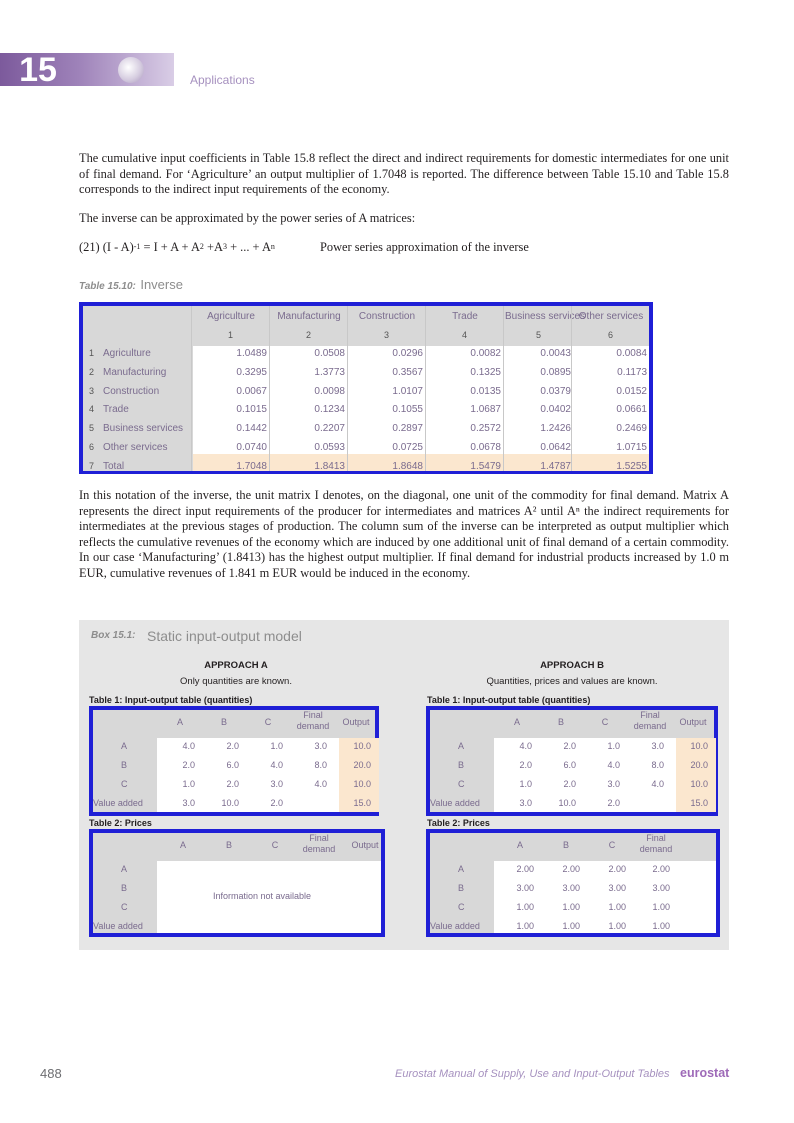 Image resolution: width=794 pixels, height=1123 pixels. What do you see at coordinates (631, 391) in the screenshot?
I see `inverse-cell: 0.0152` at bounding box center [631, 391].